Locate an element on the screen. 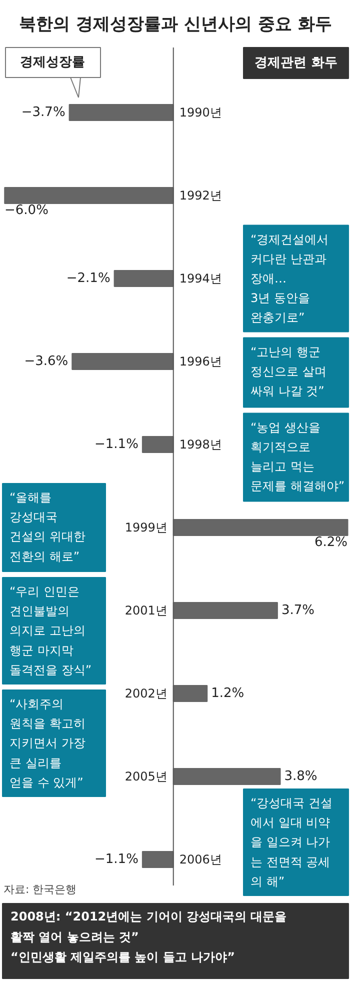 The width and height of the screenshot is (350, 981). y-tick-label: 2005년 is located at coordinates (146, 777).